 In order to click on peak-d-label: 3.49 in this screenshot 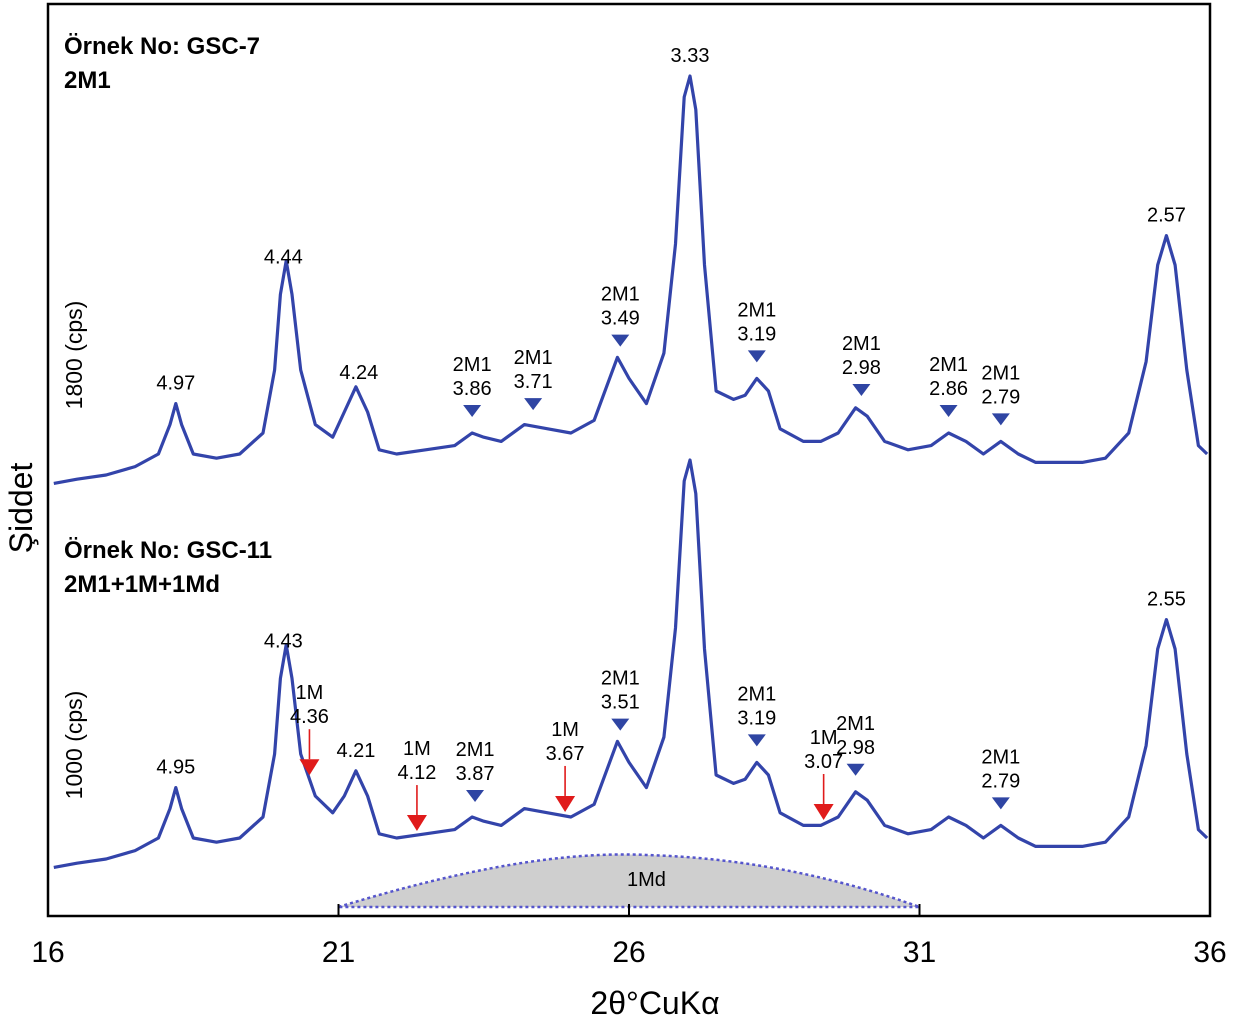, I will do `click(620, 319)`.